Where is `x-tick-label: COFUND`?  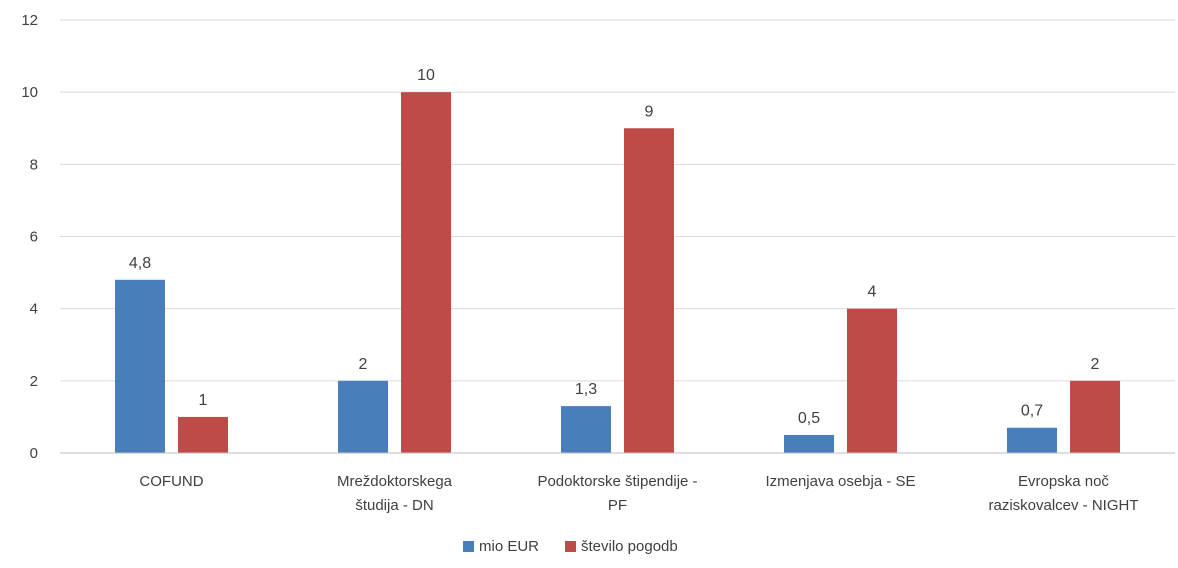 x-tick-label: COFUND is located at coordinates (171, 481).